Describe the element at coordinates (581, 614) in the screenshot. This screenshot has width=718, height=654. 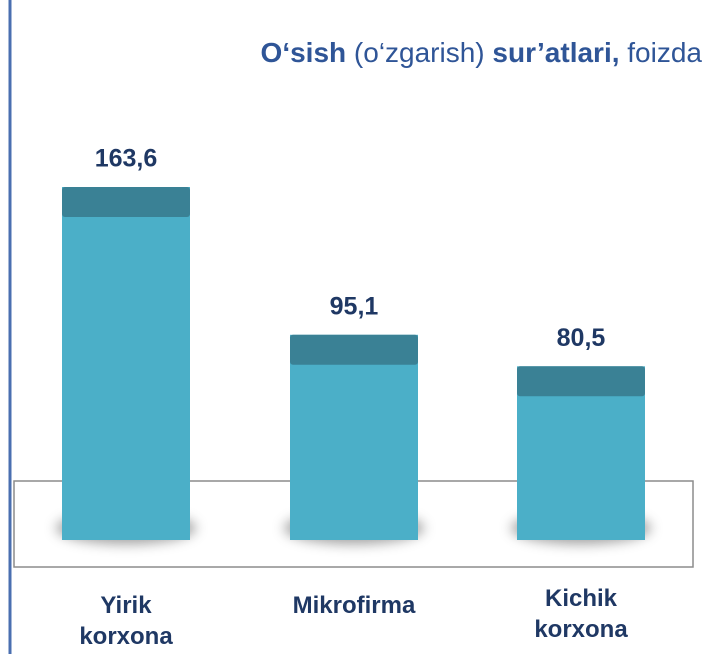
I see `category-label: Kichik korxona` at that location.